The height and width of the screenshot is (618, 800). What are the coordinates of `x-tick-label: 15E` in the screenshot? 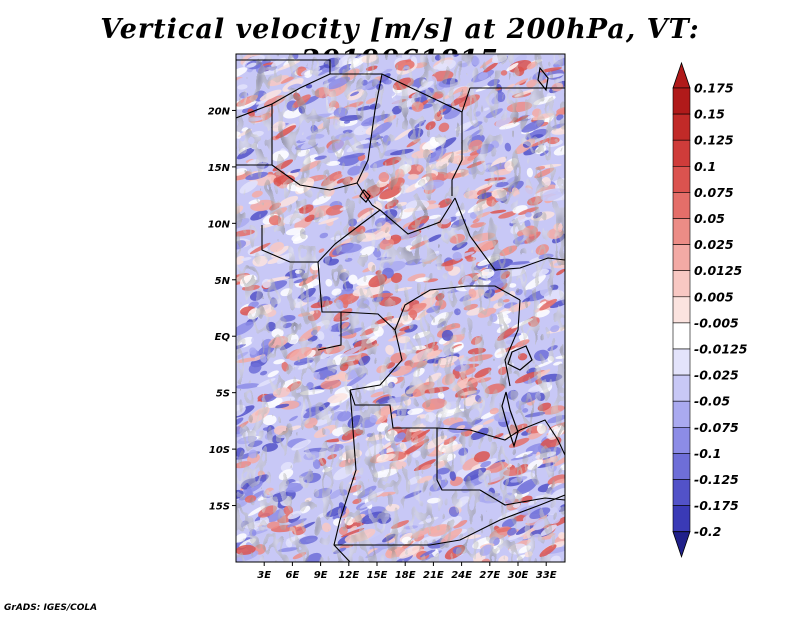 It's located at (377, 575).